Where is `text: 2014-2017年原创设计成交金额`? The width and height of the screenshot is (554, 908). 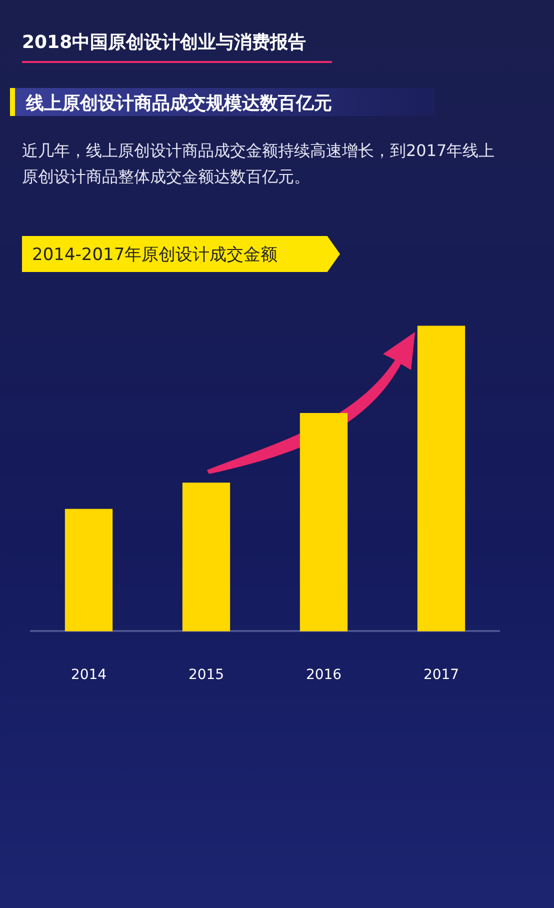 text: 2014-2017年原创设计成交金额 is located at coordinates (155, 255).